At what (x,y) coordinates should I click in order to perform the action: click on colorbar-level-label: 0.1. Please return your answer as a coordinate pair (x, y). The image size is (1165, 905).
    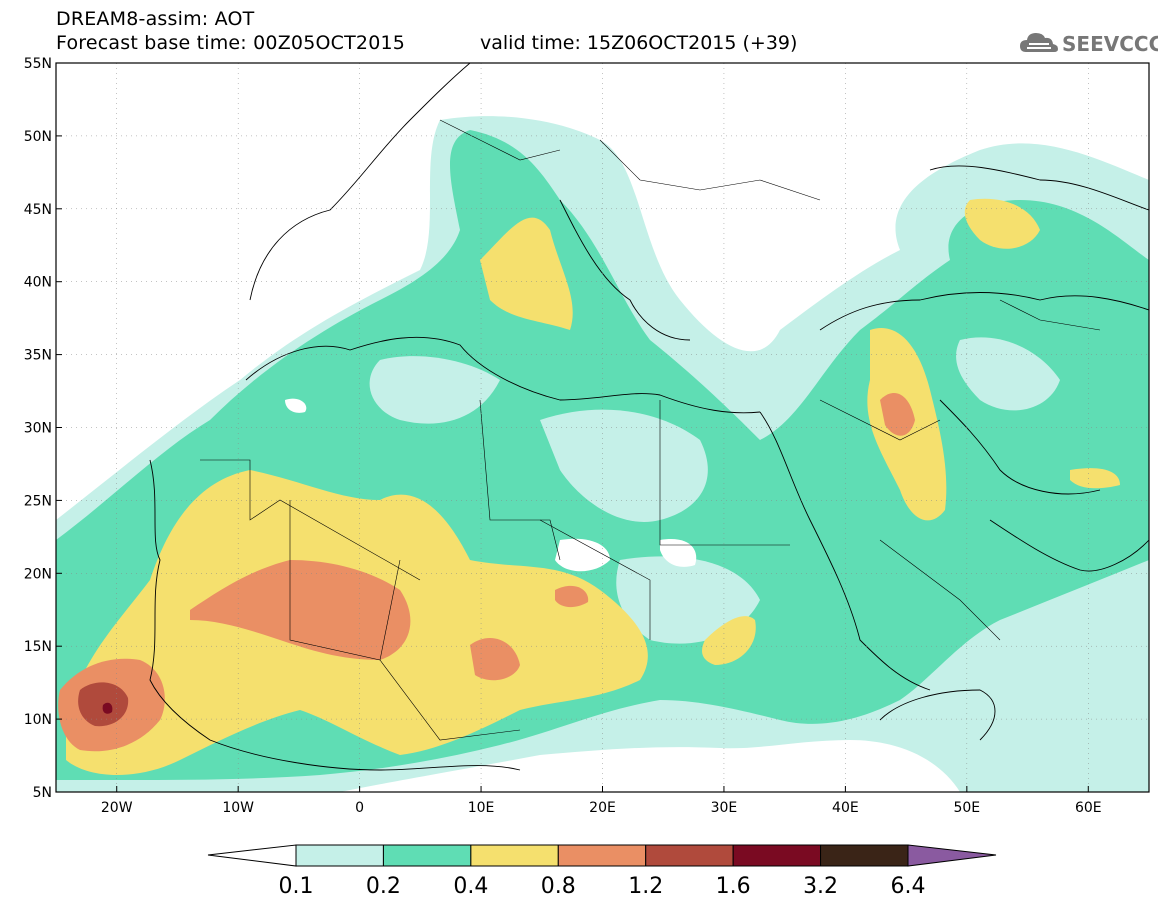
    Looking at the image, I should click on (296, 886).